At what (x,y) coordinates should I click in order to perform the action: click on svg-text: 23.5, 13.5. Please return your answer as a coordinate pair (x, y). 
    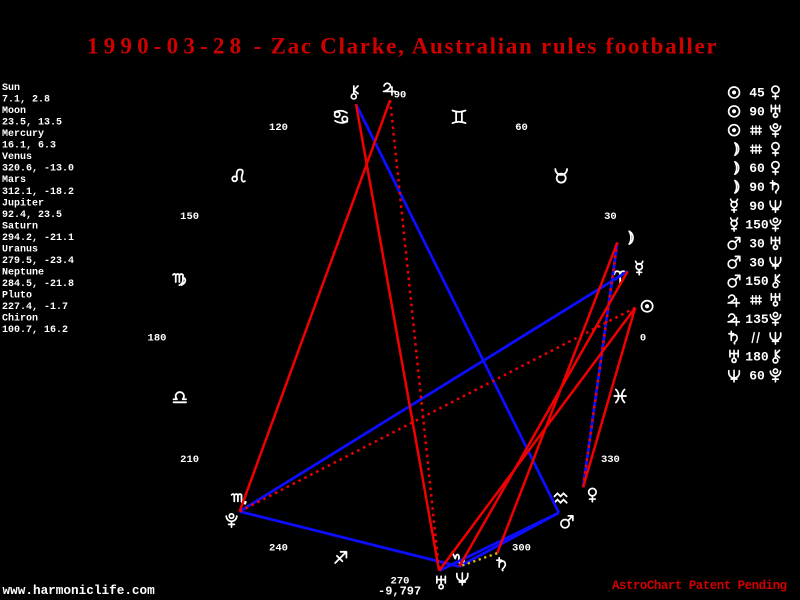
    Looking at the image, I should click on (32, 123).